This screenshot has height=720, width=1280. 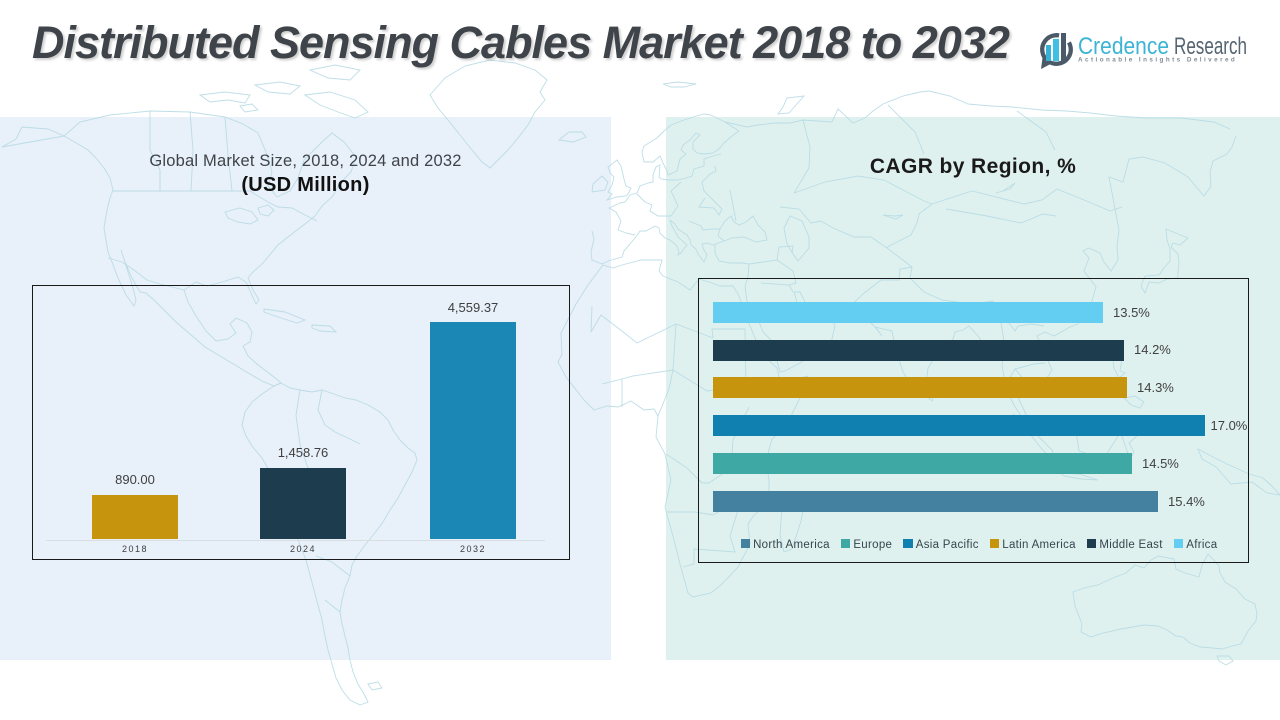 What do you see at coordinates (1123, 46) in the screenshot?
I see `svg-text: Credence` at bounding box center [1123, 46].